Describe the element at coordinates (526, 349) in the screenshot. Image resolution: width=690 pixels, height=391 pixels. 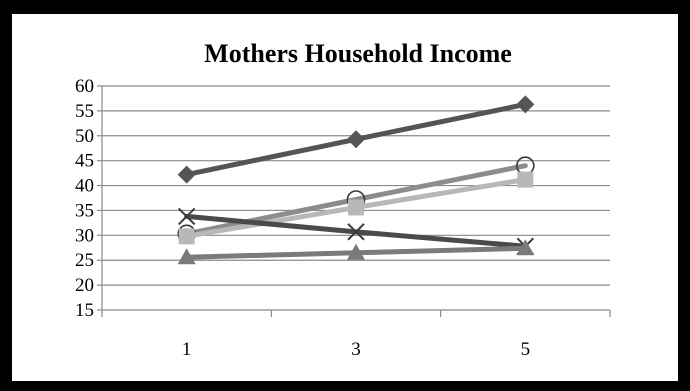
I see `x-tick-label: 5` at that location.